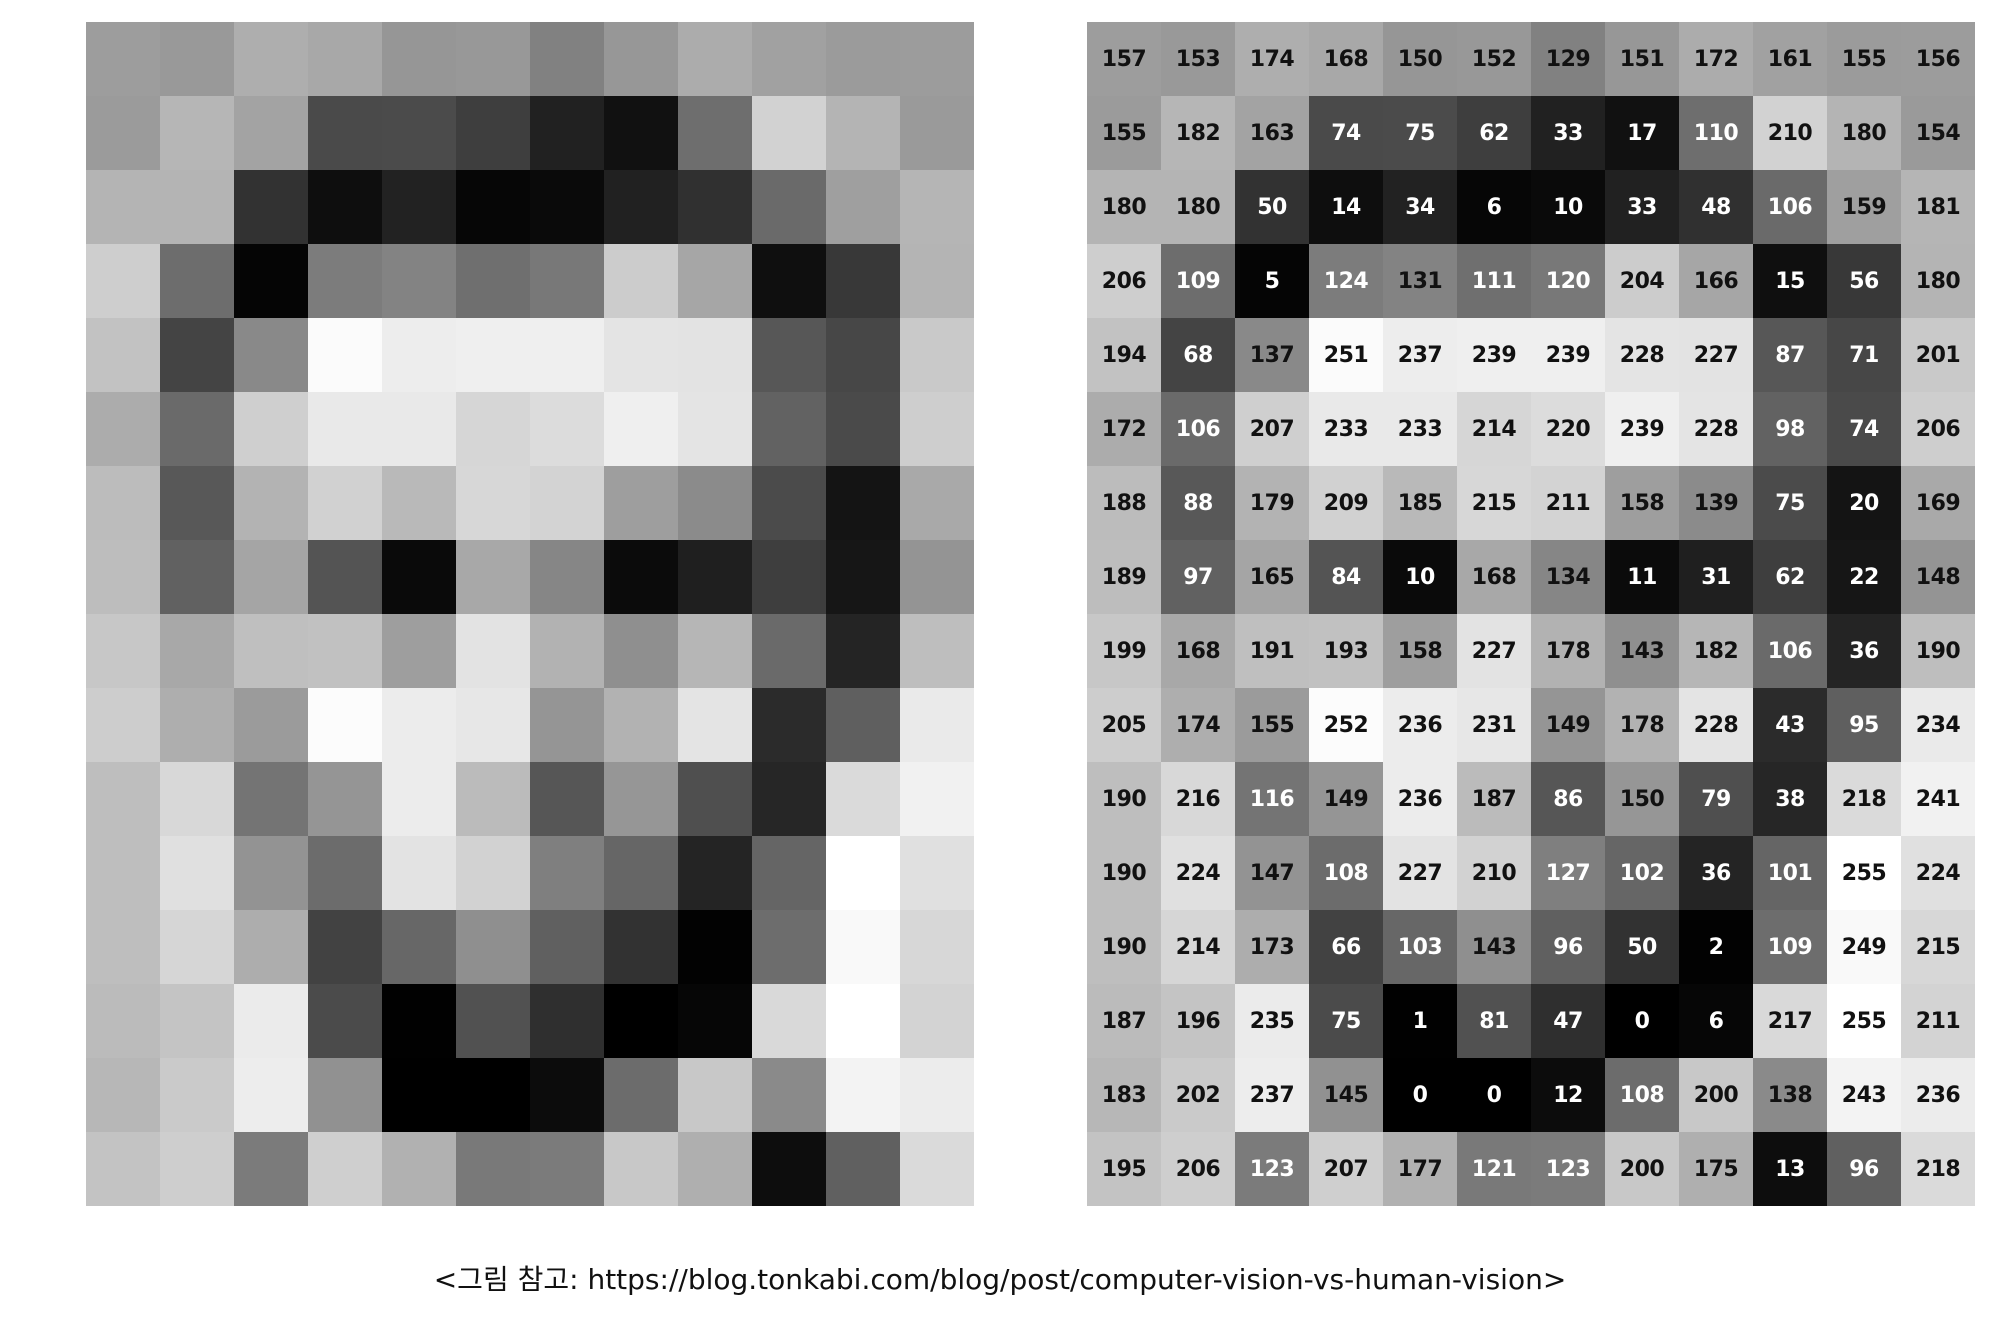 This screenshot has height=1321, width=2000. I want to click on pixel-value-cell: 172, so click(1716, 59).